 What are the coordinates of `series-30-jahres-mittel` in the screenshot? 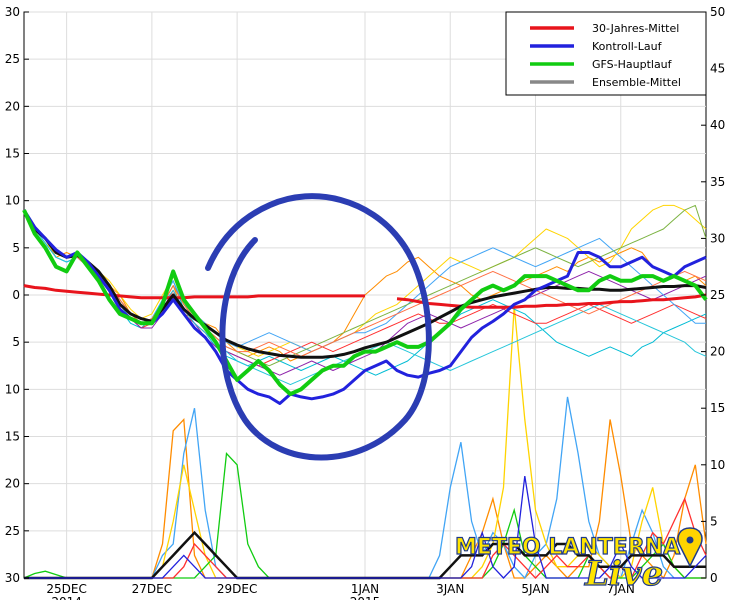 It's located at (365, 296).